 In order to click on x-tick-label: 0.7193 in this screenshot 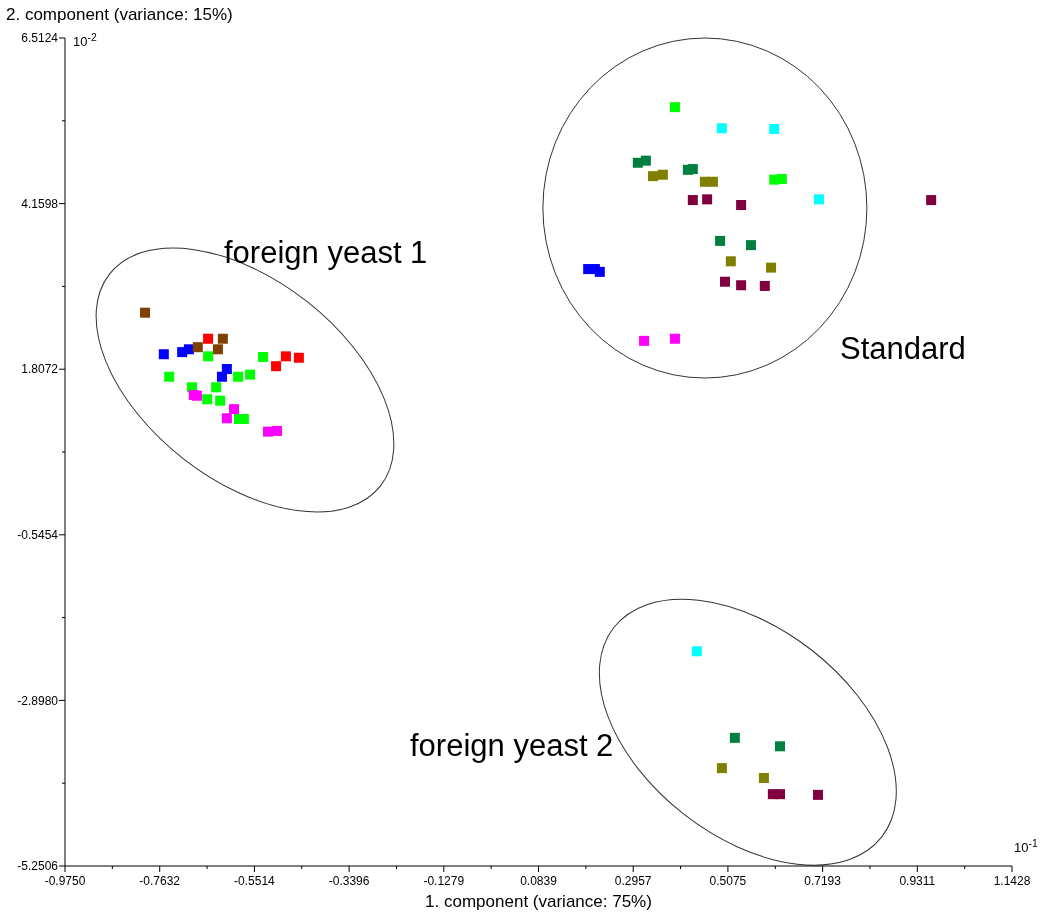, I will do `click(823, 881)`.